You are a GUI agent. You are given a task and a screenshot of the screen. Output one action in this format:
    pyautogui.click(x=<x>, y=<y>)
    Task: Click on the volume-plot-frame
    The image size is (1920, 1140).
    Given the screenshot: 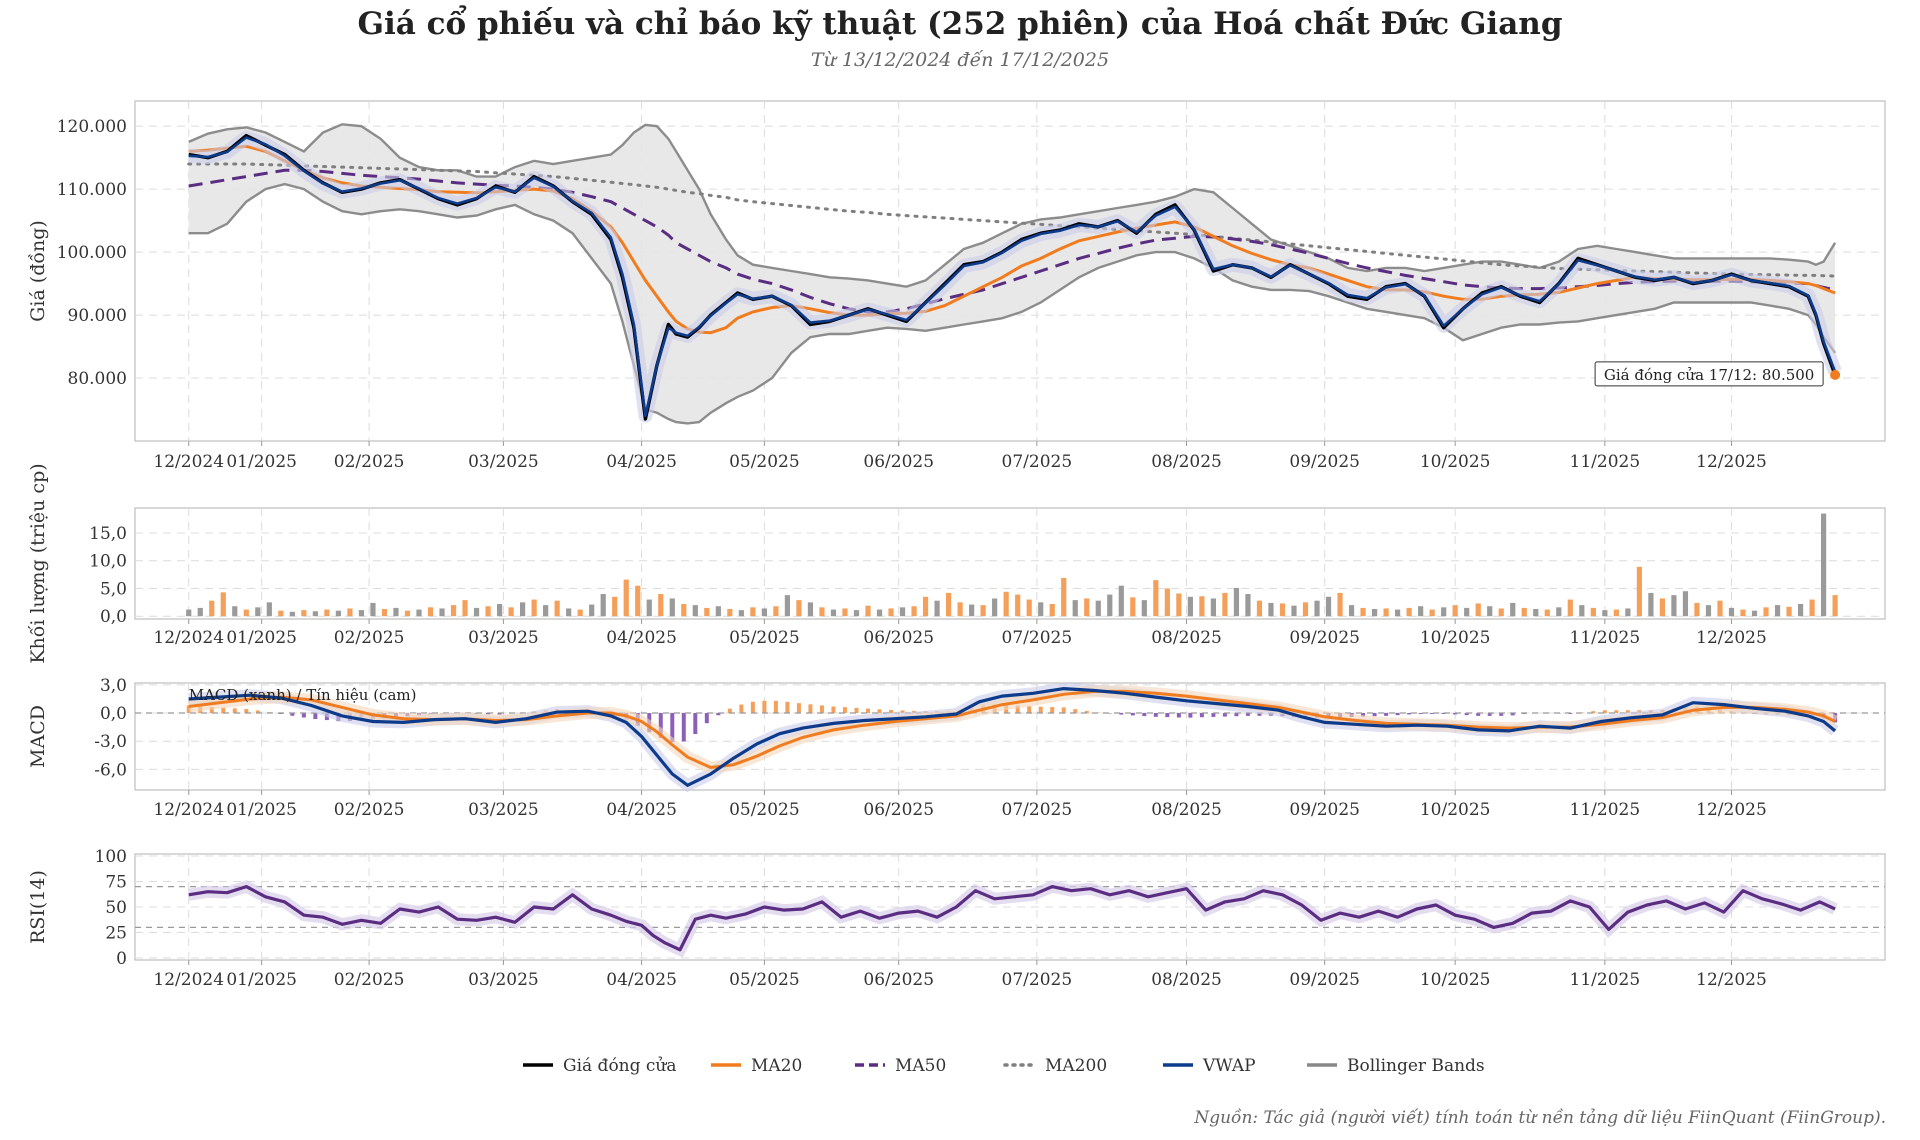 What is the action you would take?
    pyautogui.click(x=1010, y=563)
    